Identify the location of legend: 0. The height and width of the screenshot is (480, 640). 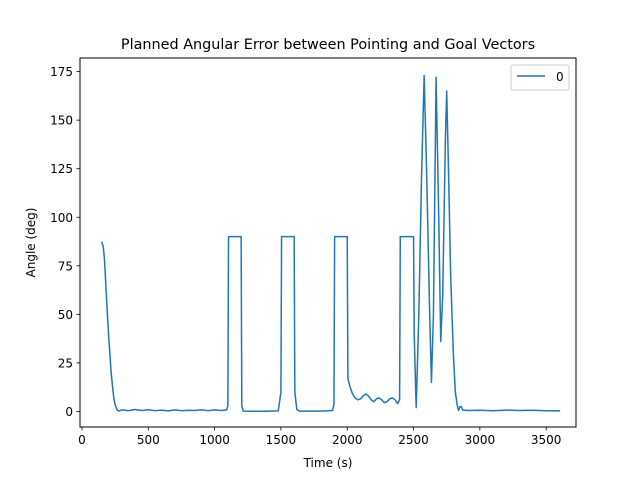
(540, 77).